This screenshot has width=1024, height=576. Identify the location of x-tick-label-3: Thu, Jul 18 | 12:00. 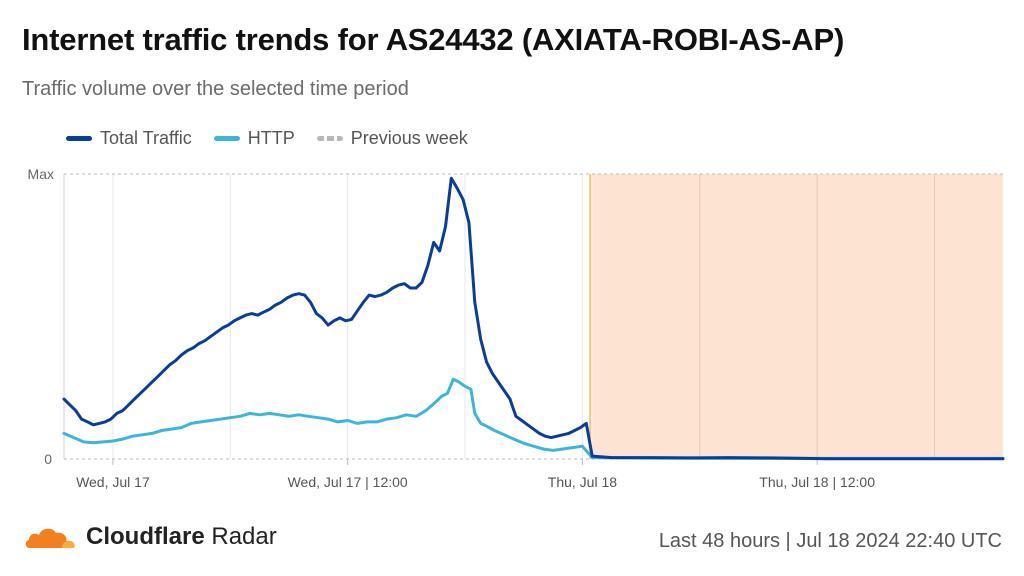
(817, 482).